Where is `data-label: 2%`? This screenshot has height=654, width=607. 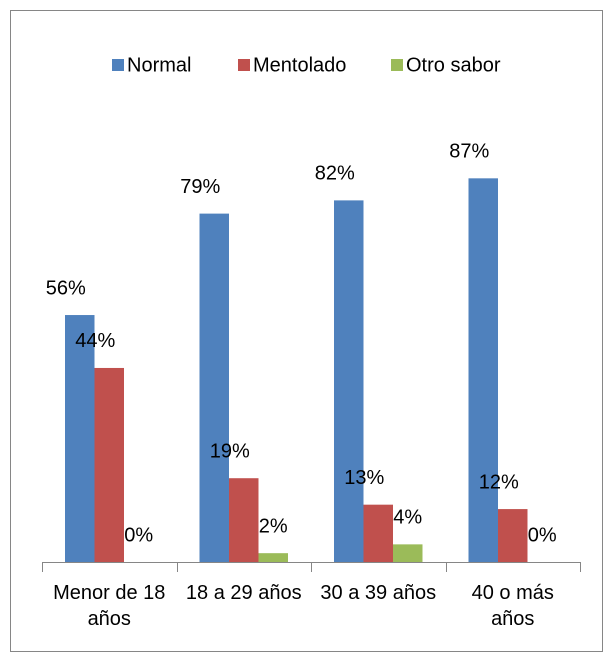
data-label: 2% is located at coordinates (273, 526).